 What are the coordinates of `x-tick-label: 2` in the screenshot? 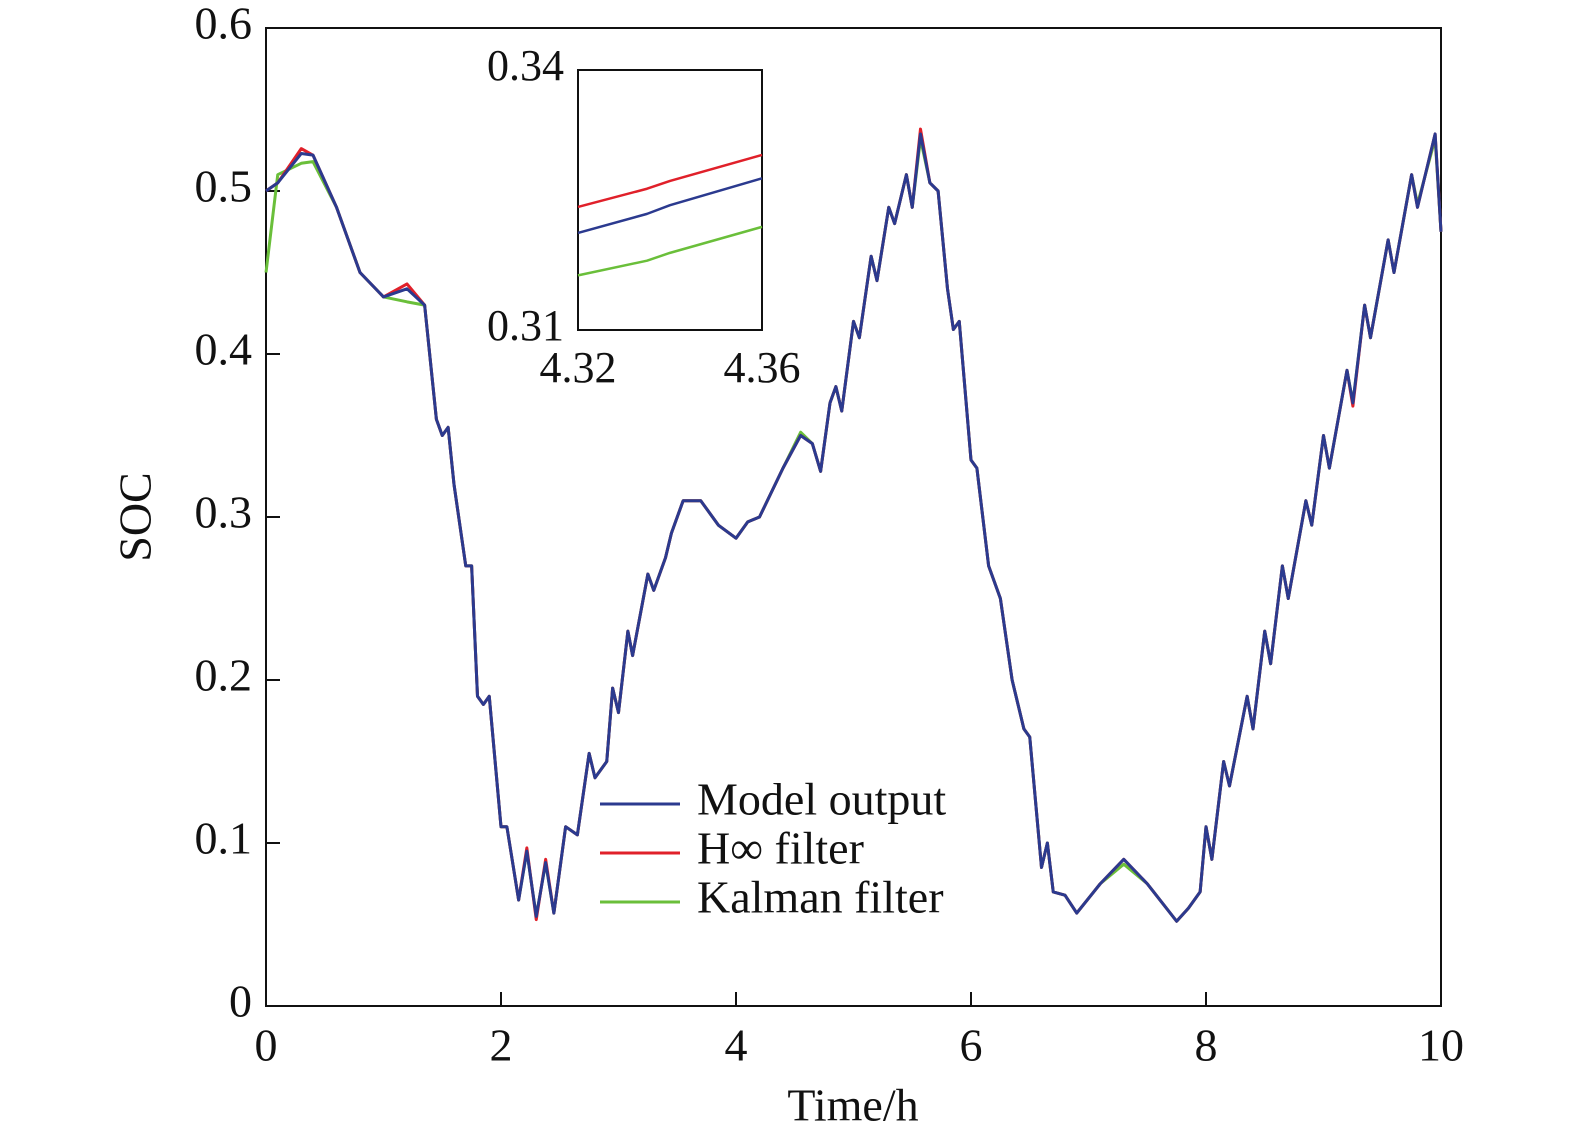 It's located at (501, 1044).